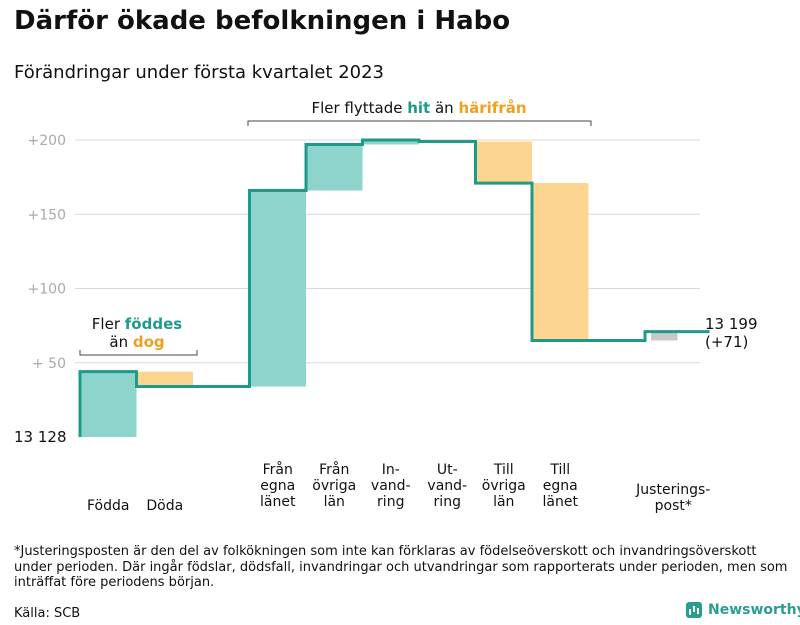  I want to click on category-label-1-0: Döda, so click(164, 506).